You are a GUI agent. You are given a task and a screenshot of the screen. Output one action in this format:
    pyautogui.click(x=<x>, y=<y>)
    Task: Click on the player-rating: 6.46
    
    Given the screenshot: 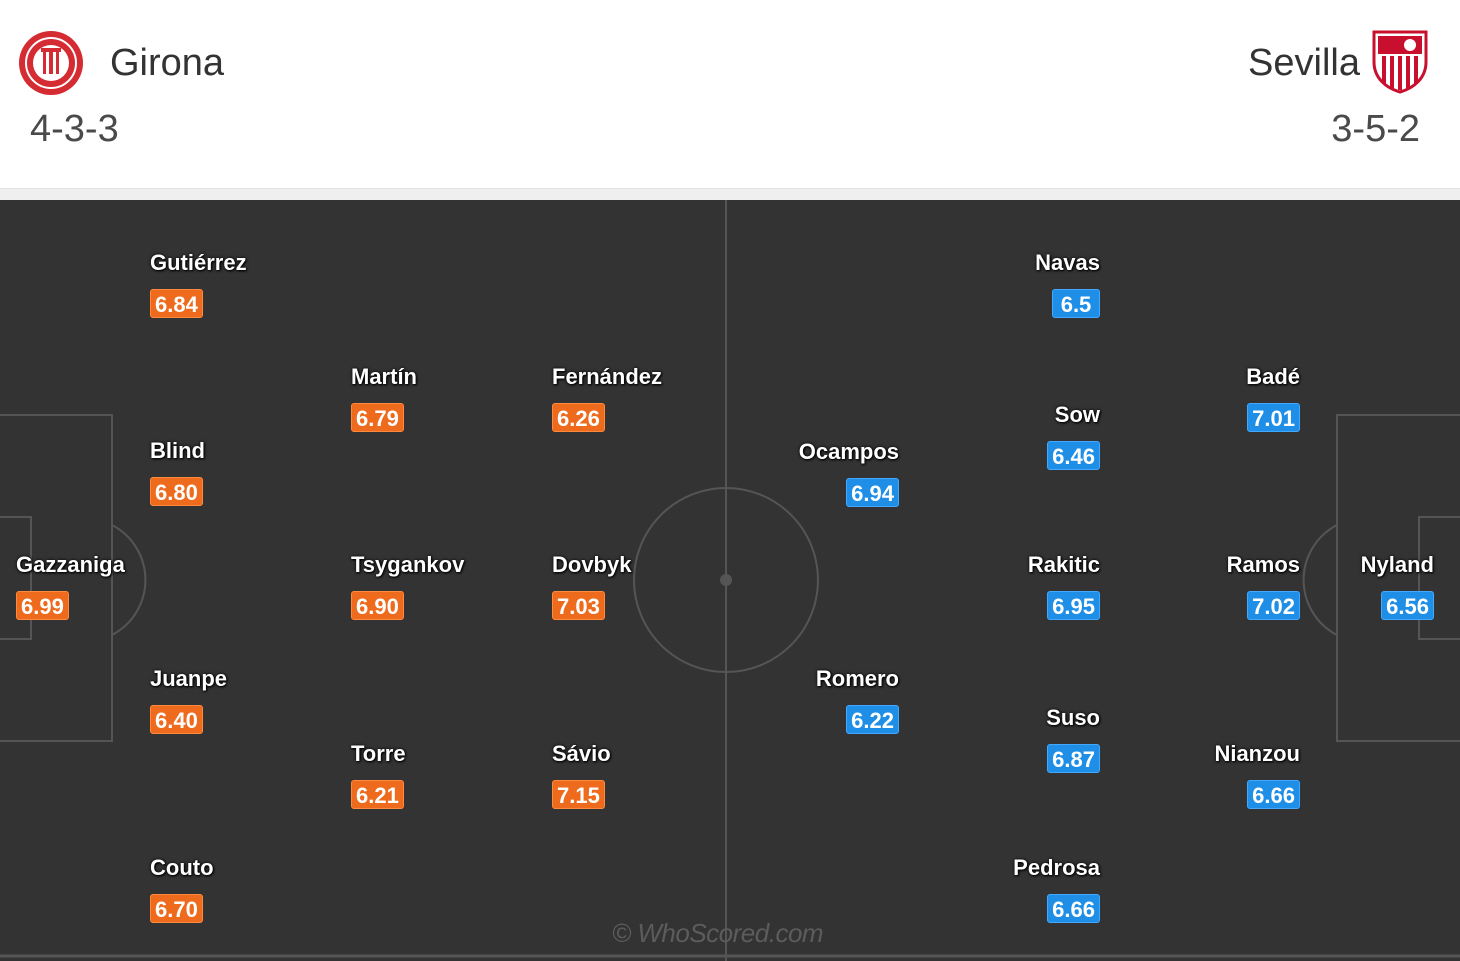 What is the action you would take?
    pyautogui.click(x=1073, y=455)
    